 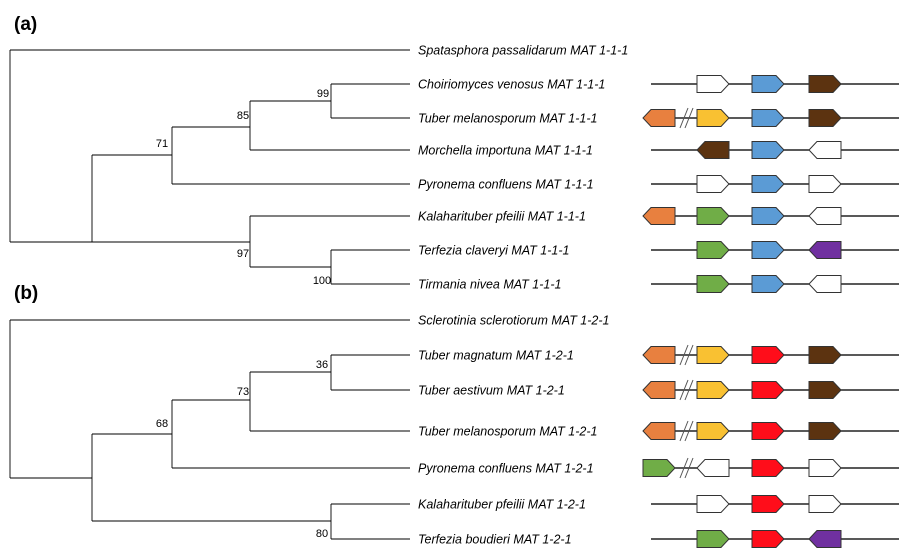 What do you see at coordinates (242, 449) in the screenshot?
I see `support-values-panel-b: 36 73 68 80` at bounding box center [242, 449].